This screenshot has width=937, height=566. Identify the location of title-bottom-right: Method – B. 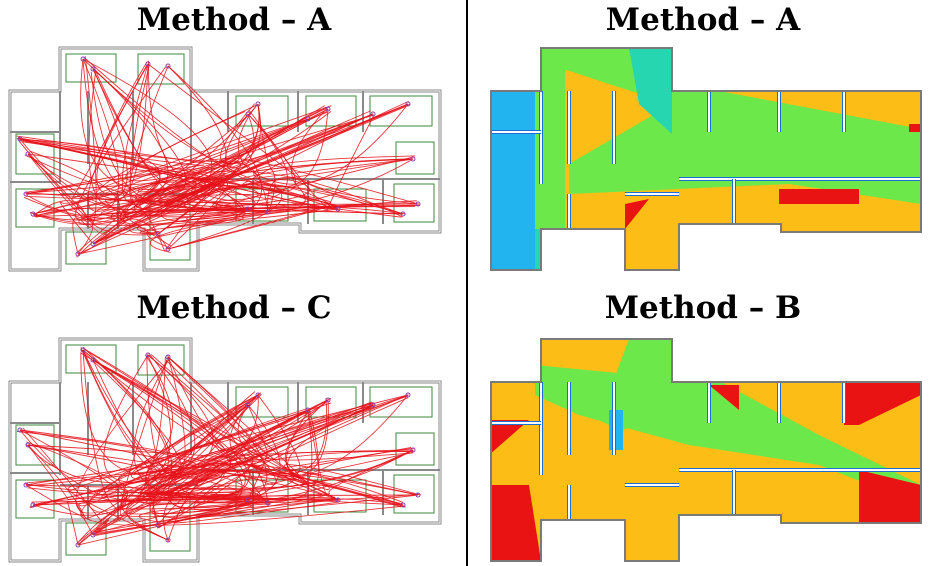
(703, 308).